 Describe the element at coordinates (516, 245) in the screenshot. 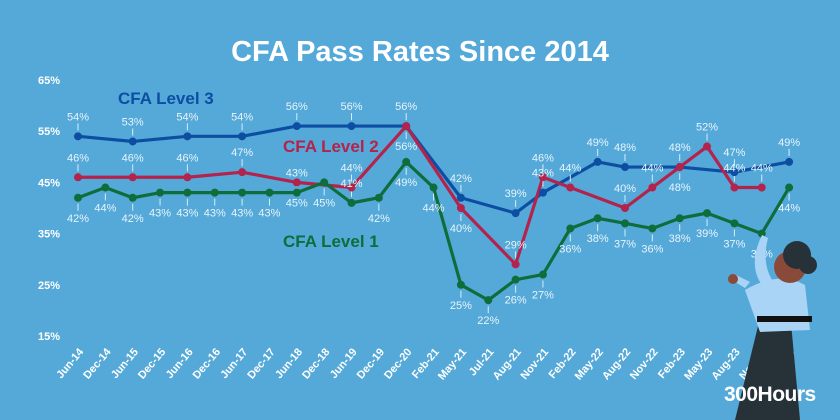

I see `data-label: 29%` at that location.